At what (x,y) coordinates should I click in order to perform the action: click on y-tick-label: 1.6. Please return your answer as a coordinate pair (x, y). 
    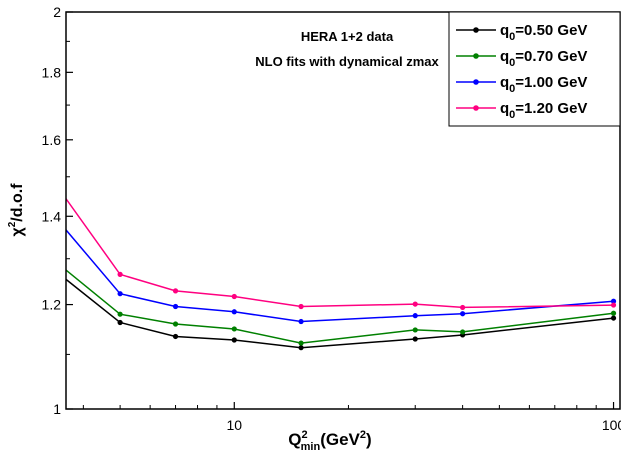
    Looking at the image, I should click on (52, 140).